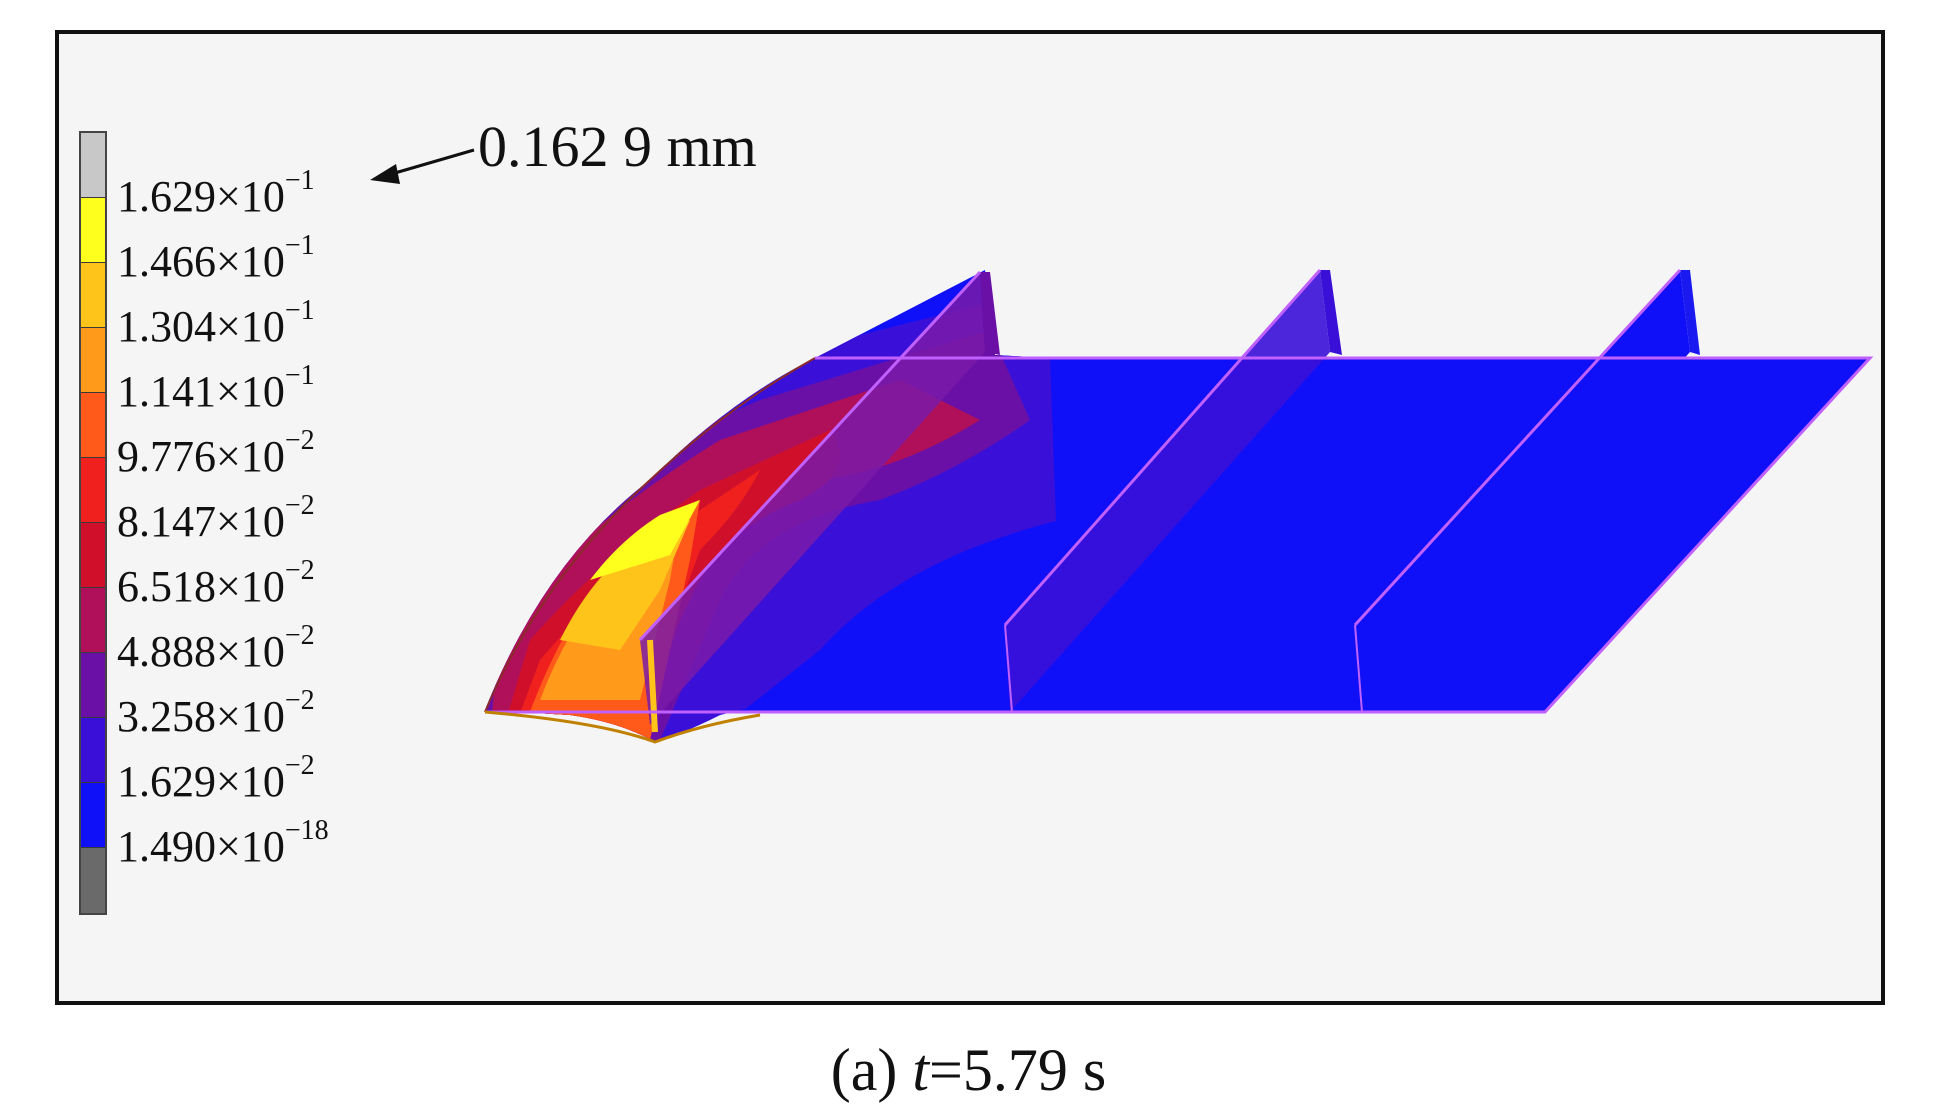 The width and height of the screenshot is (1937, 1110). I want to click on legend-value-label: 9.776×10⁻², so click(216, 453).